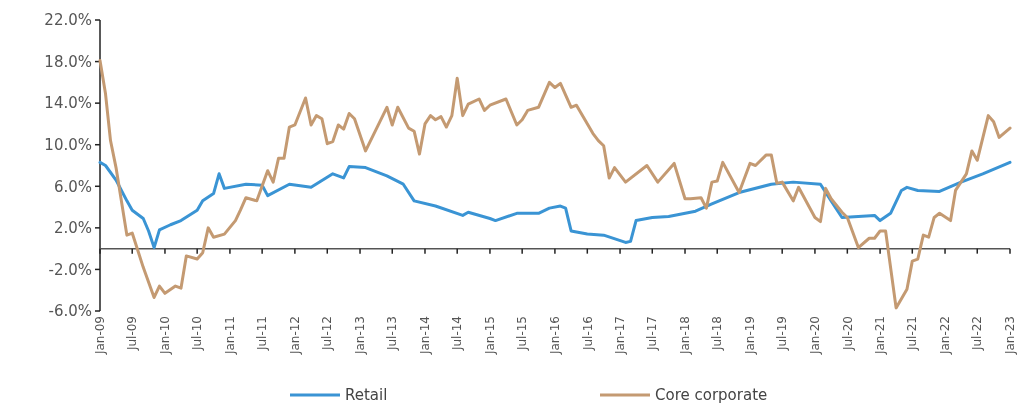  I want to click on x-tick-label: Jan-23, so click(1010, 336).